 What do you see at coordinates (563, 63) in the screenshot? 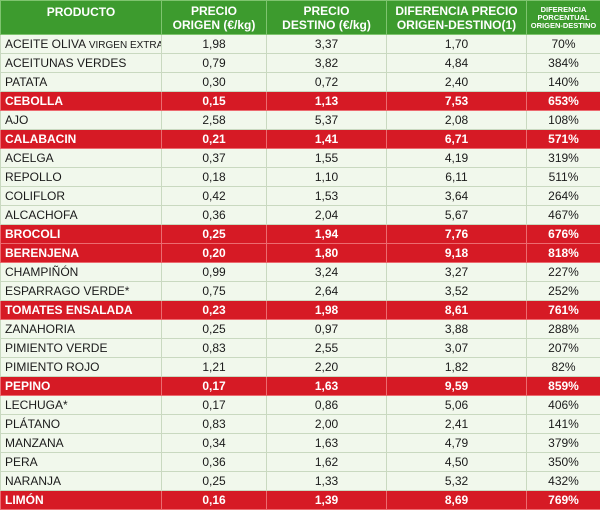
I see `cell-percent-difference: 384%` at bounding box center [563, 63].